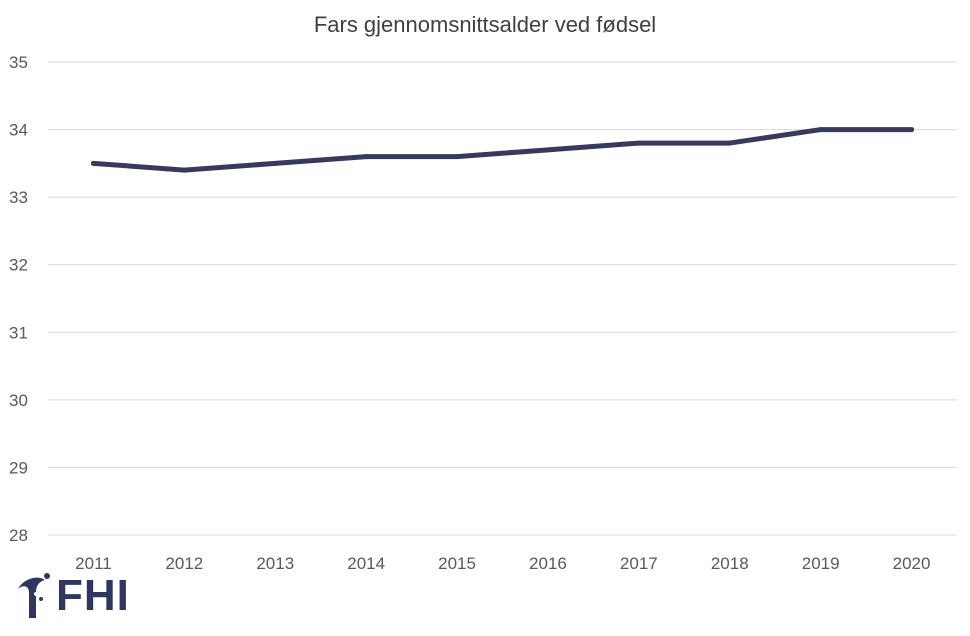  What do you see at coordinates (34, 595) in the screenshot?
I see `fhi-logo-icon` at bounding box center [34, 595].